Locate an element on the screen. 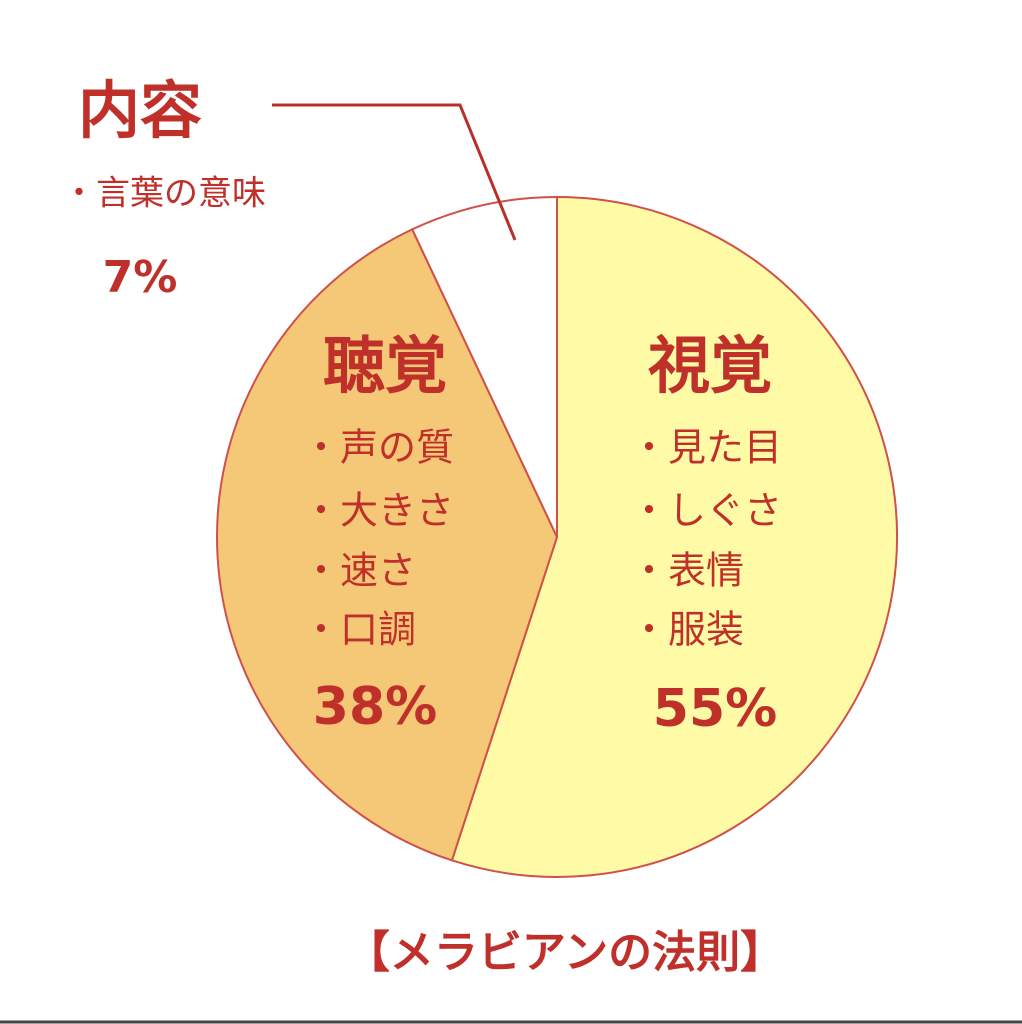  slice-item: ・口調 is located at coordinates (359, 630).